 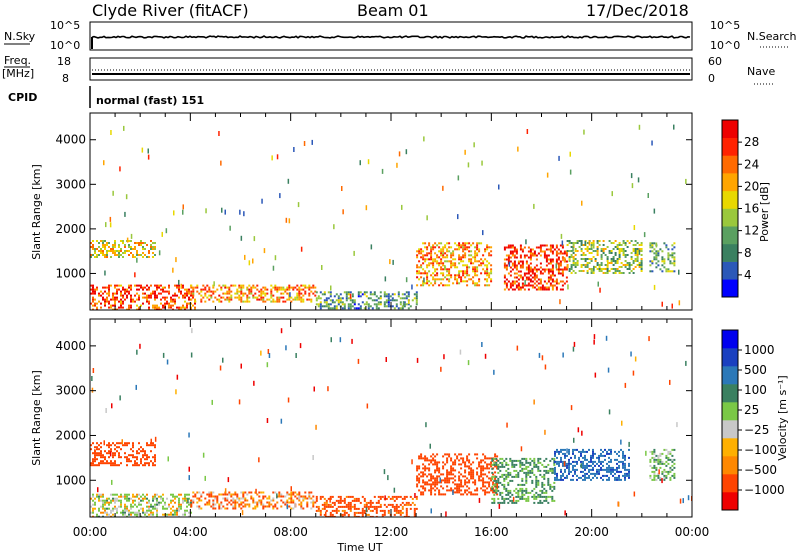 I want to click on colorbar-tick-label: 12, so click(x=751, y=231).